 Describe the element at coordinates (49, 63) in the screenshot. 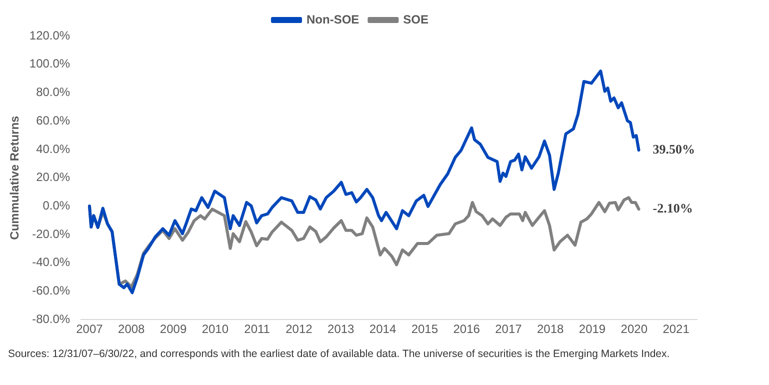

I see `y-tick-label: 100.0%` at that location.